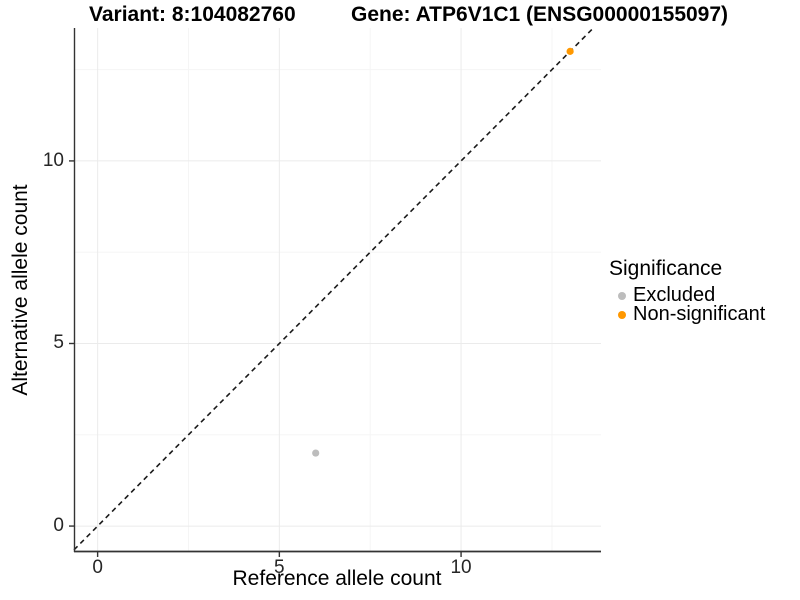 This screenshot has width=800, height=600. What do you see at coordinates (97, 567) in the screenshot?
I see `x-tick-label: 0` at bounding box center [97, 567].